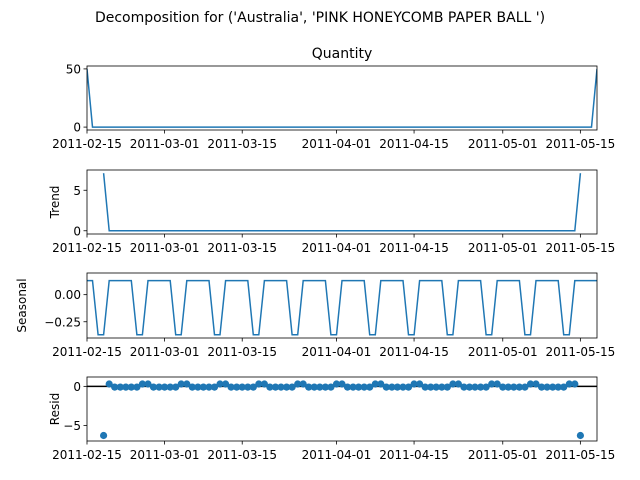 The image size is (640, 480). I want to click on subplot-3-x-tick-label: 2011-04-01, so click(337, 352).